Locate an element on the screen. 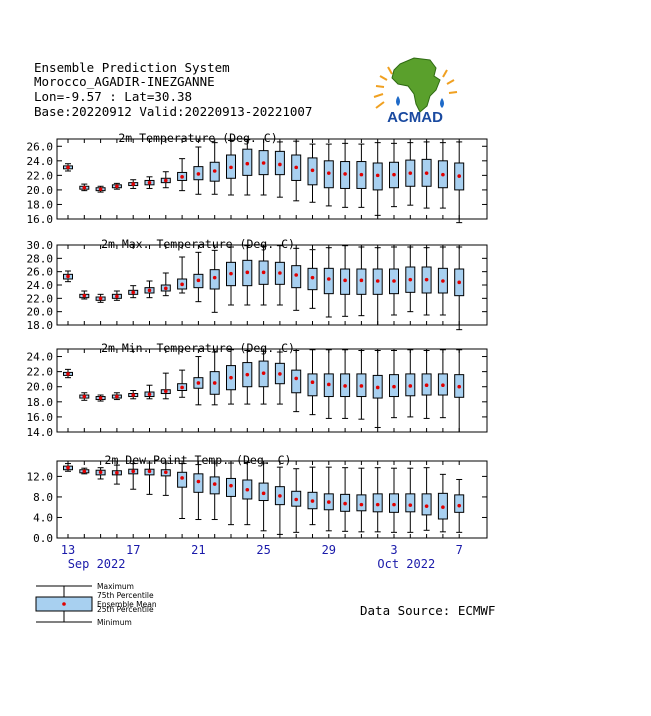  legend-label-minimum: Minimum is located at coordinates (114, 622).